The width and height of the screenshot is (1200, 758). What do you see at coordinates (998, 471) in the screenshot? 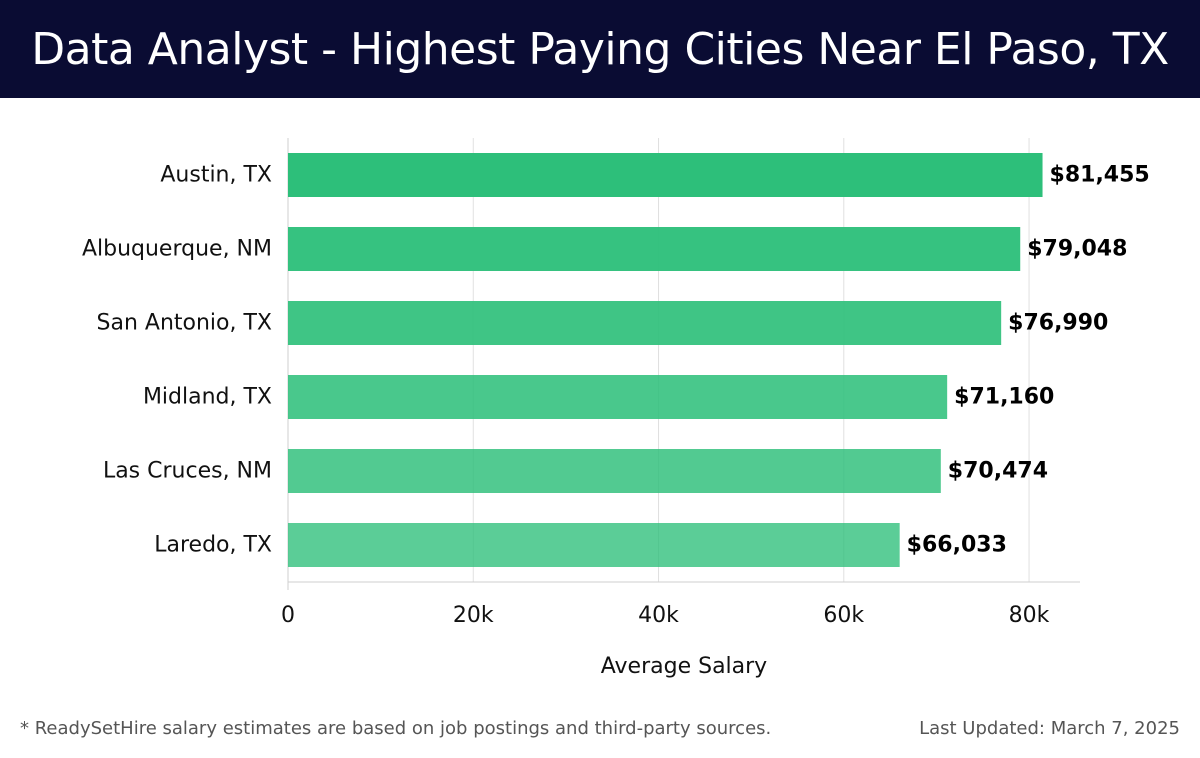
I see `data-label: $70,474` at bounding box center [998, 471].